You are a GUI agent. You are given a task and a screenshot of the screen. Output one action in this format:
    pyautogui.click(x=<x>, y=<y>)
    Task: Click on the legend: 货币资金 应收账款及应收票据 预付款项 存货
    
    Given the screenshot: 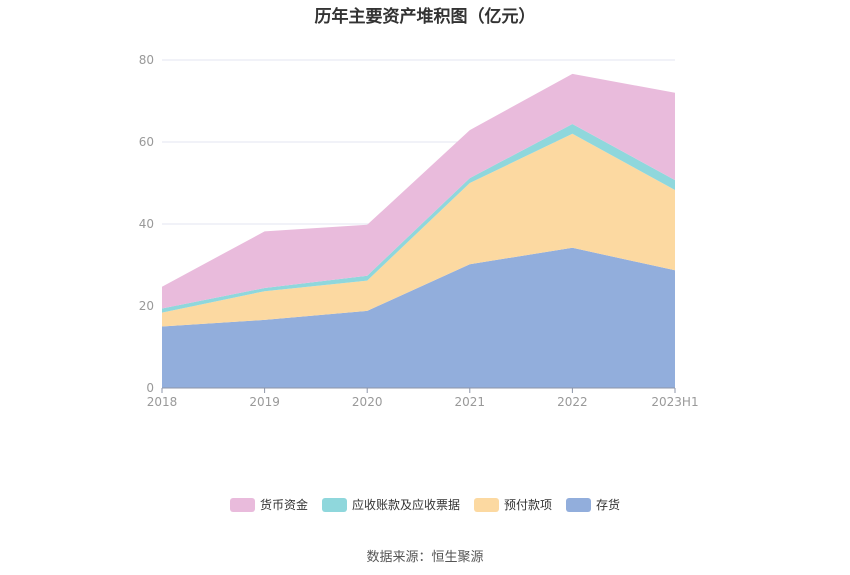 What is the action you would take?
    pyautogui.click(x=425, y=504)
    